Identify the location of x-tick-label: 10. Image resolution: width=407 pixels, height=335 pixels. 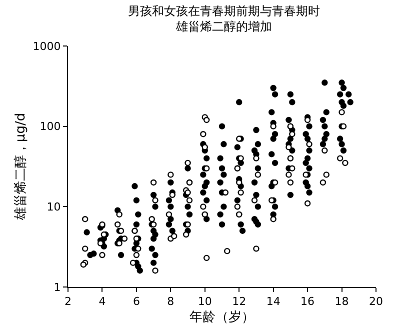
(205, 301).